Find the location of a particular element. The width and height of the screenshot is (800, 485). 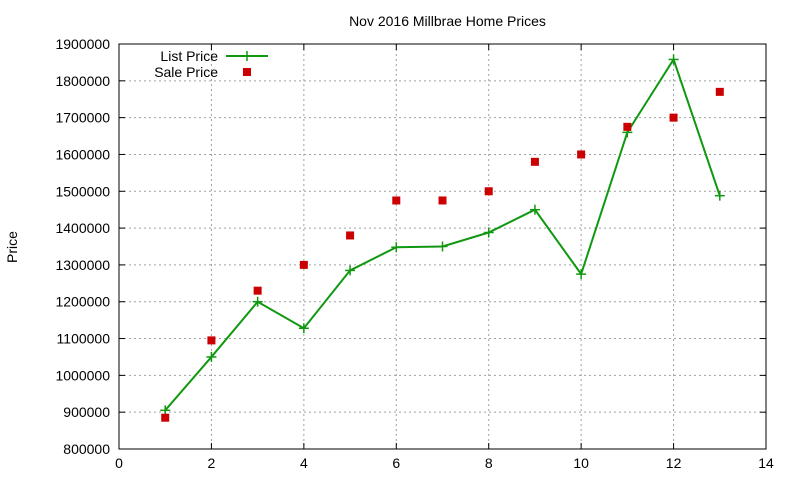

x-tick-label: 8 is located at coordinates (489, 463).